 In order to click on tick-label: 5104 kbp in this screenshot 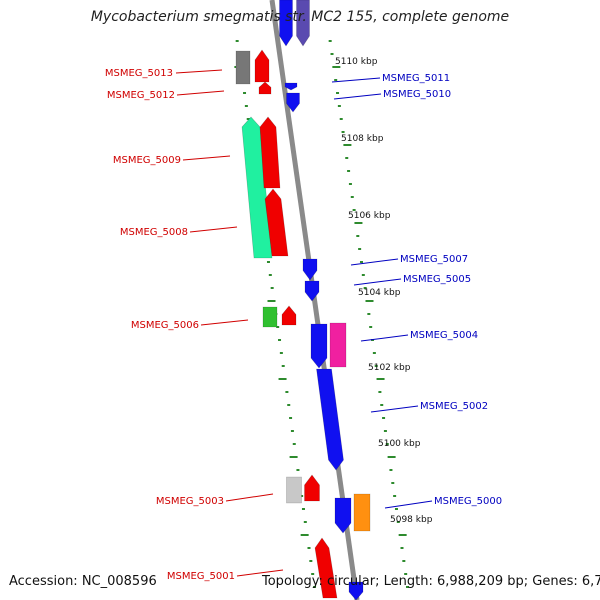, I will do `click(379, 293)`.